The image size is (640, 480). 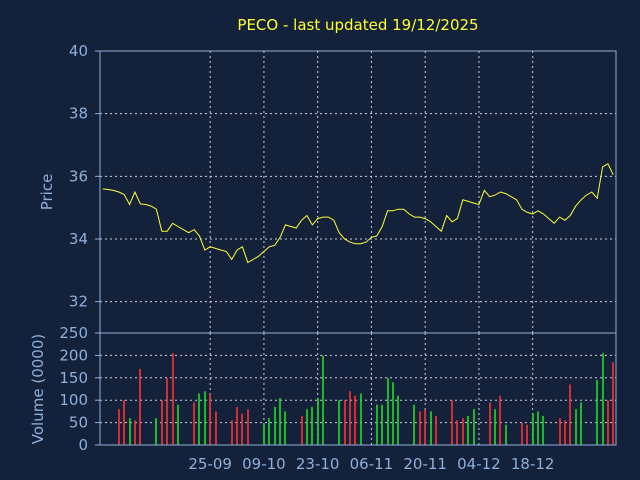 What do you see at coordinates (47, 192) in the screenshot?
I see `price-axis-label: Price` at bounding box center [47, 192].